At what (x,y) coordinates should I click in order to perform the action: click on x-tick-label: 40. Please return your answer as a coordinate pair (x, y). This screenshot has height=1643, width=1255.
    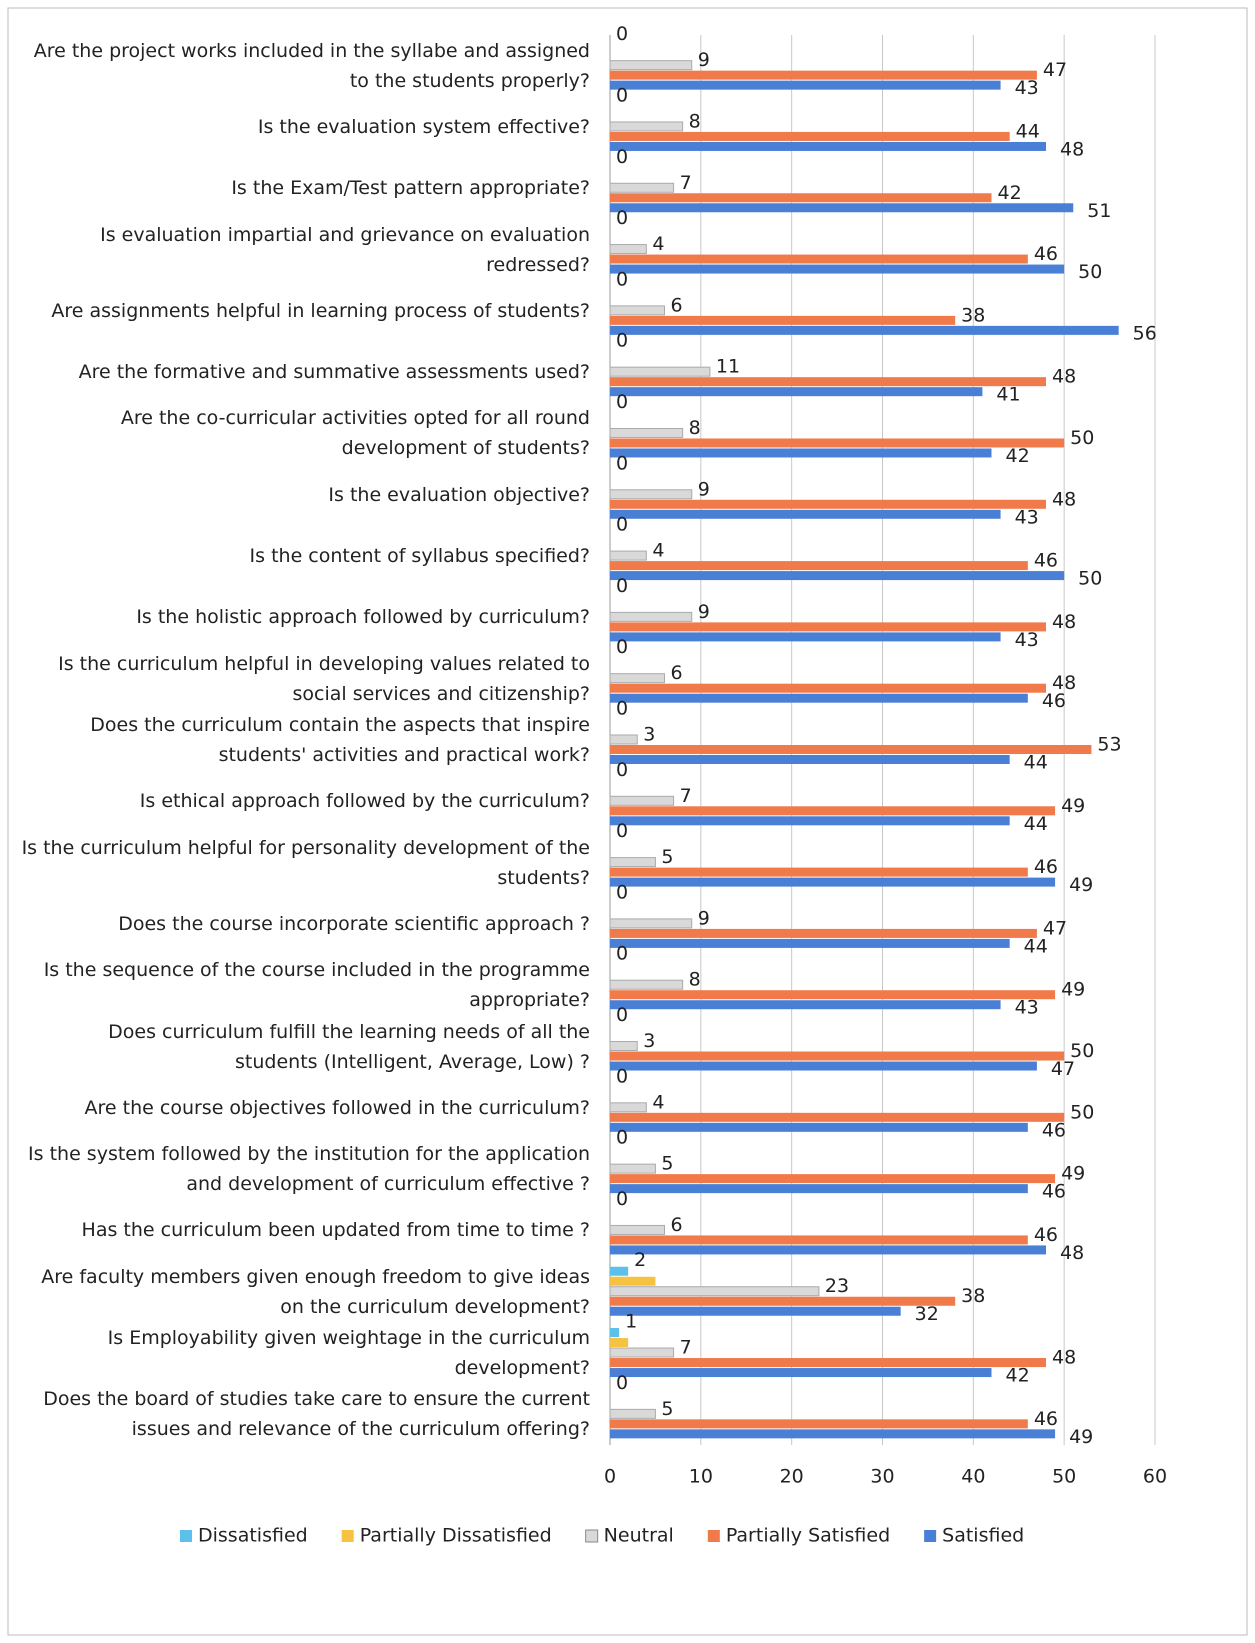
    Looking at the image, I should click on (973, 1477).